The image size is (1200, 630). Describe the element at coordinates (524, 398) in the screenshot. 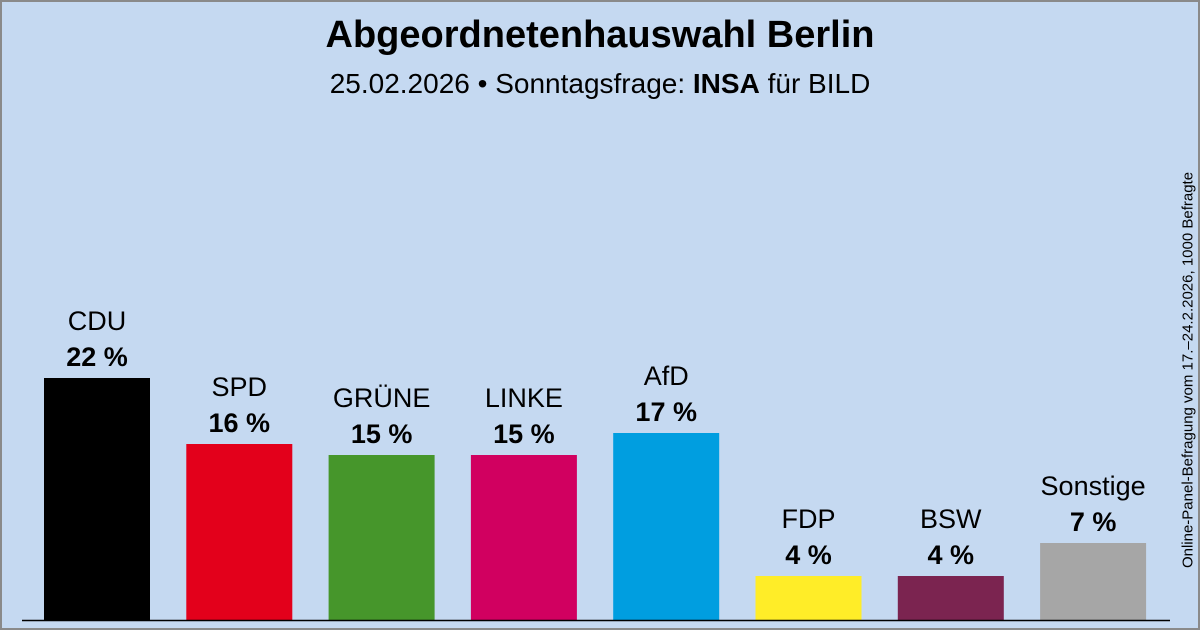

I see `bar-category-label: LINKE` at that location.